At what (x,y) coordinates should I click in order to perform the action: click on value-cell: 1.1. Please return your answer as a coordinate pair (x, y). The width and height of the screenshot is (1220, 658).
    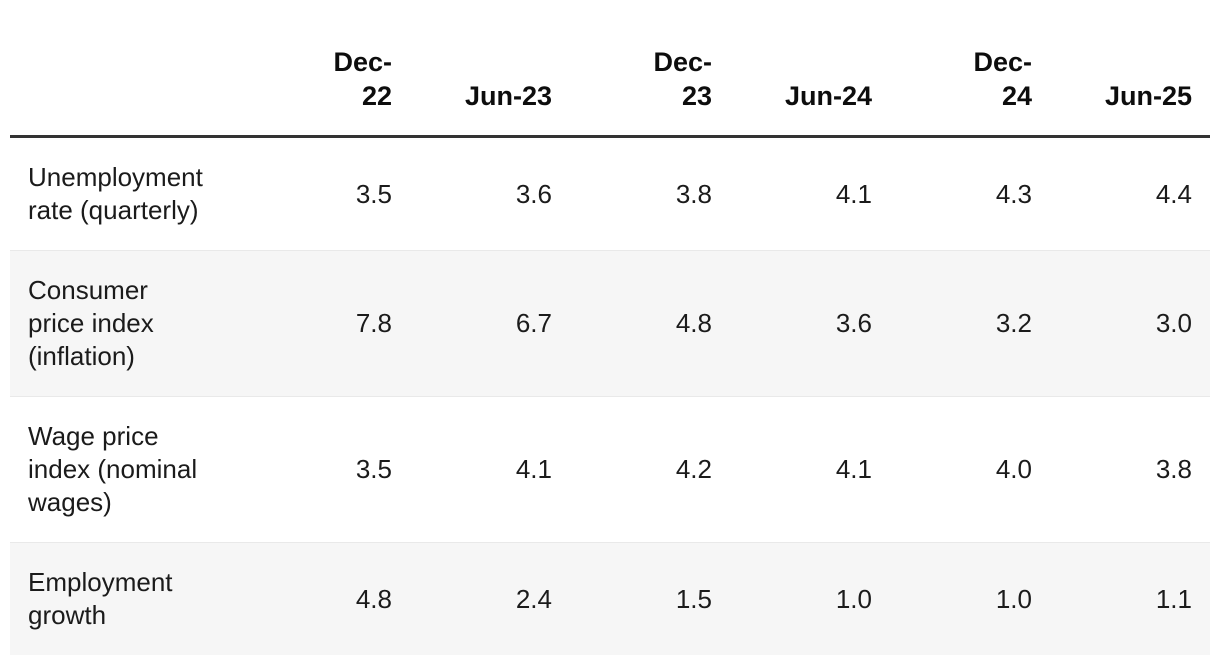
    Looking at the image, I should click on (1173, 598).